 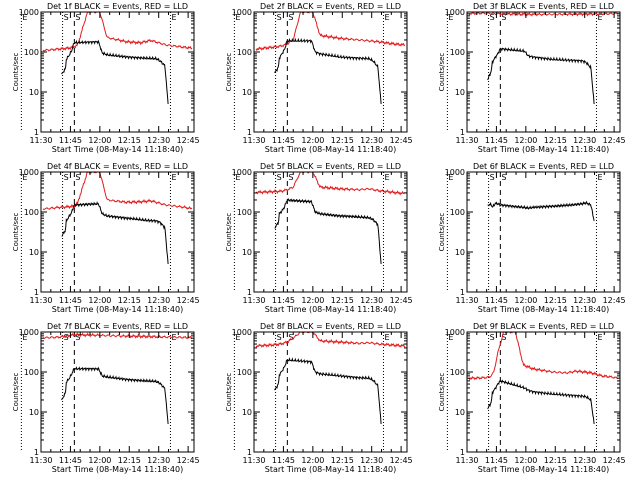 What do you see at coordinates (543, 326) in the screenshot?
I see `chart-title: Det 9f BLACK = Events, RED = LLD` at bounding box center [543, 326].